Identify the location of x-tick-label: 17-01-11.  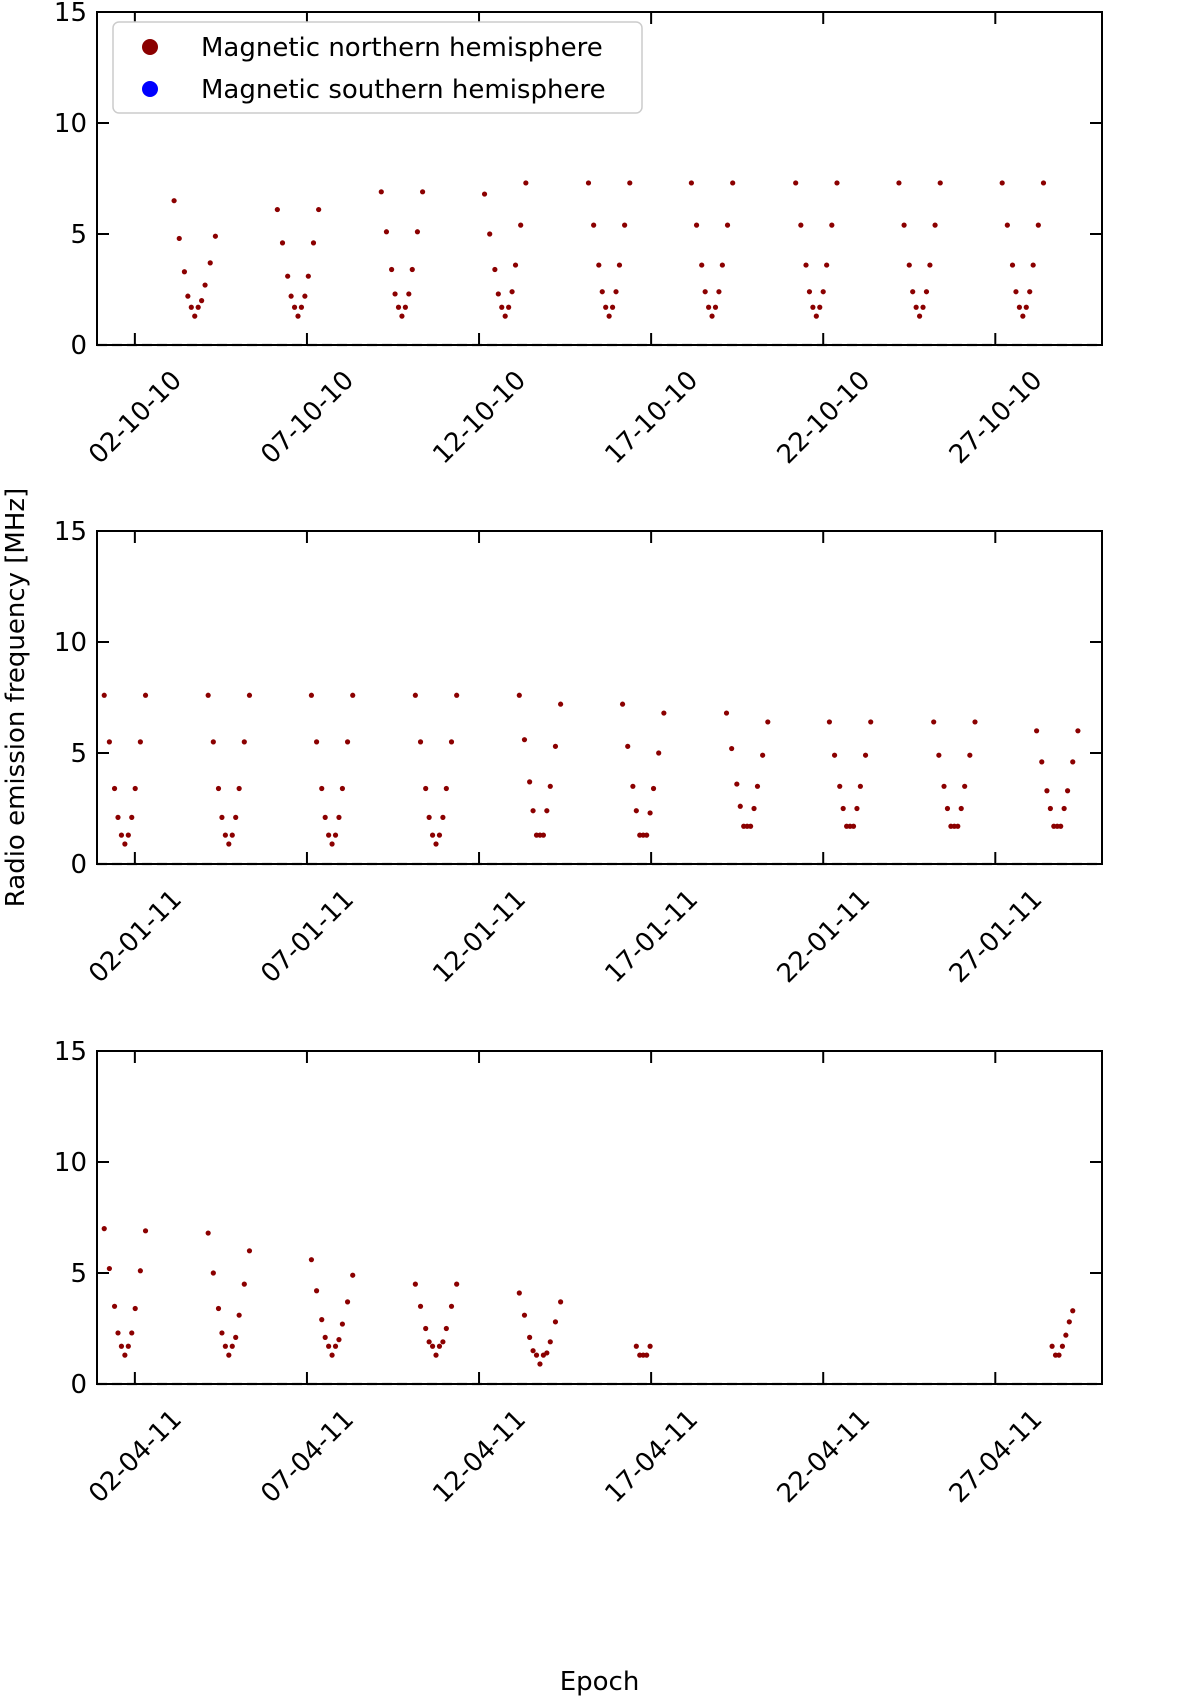
(652, 936).